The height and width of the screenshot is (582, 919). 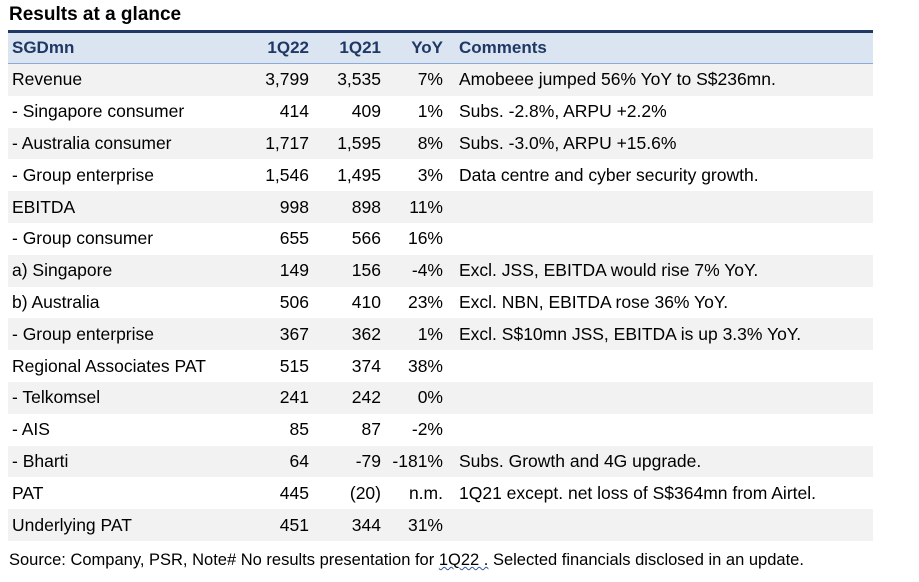 What do you see at coordinates (412, 48) in the screenshot?
I see `header-yoy: YoY` at bounding box center [412, 48].